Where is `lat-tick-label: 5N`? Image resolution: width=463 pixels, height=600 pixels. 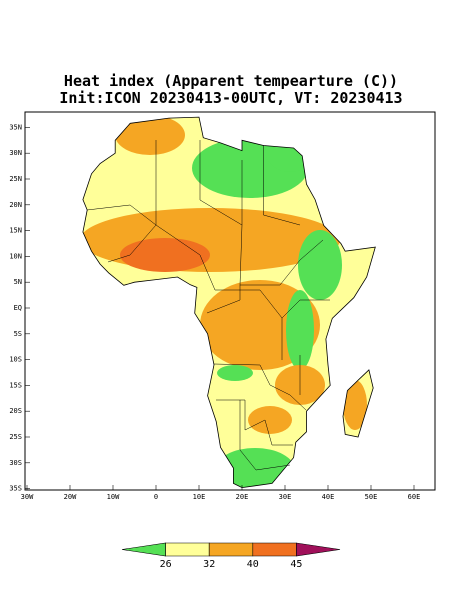
lat-tick-label: 5N is located at coordinates (18, 282).